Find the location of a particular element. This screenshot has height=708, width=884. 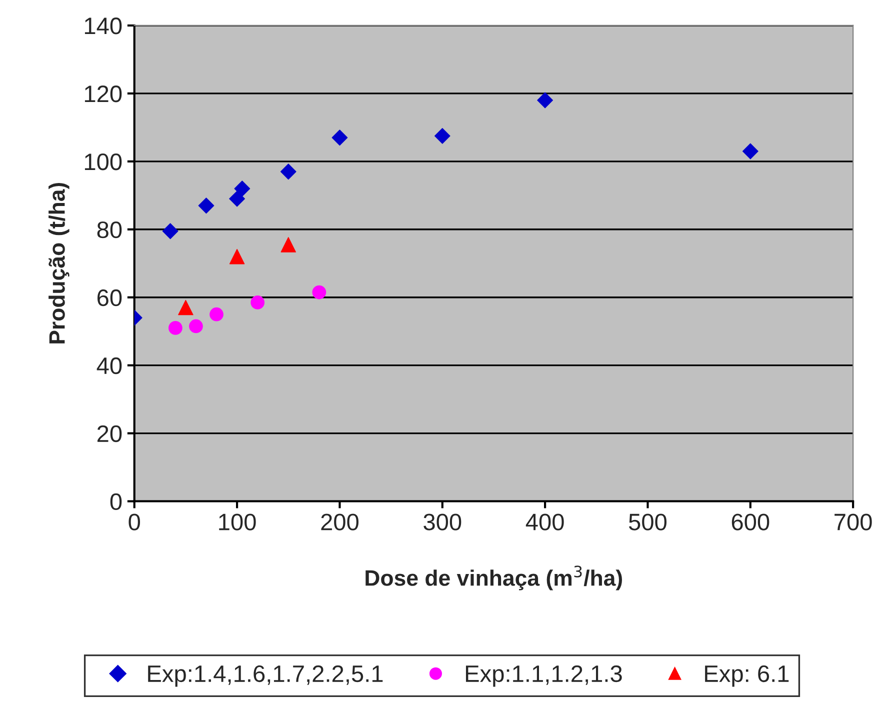

y-tick-label: 60 is located at coordinates (110, 297).